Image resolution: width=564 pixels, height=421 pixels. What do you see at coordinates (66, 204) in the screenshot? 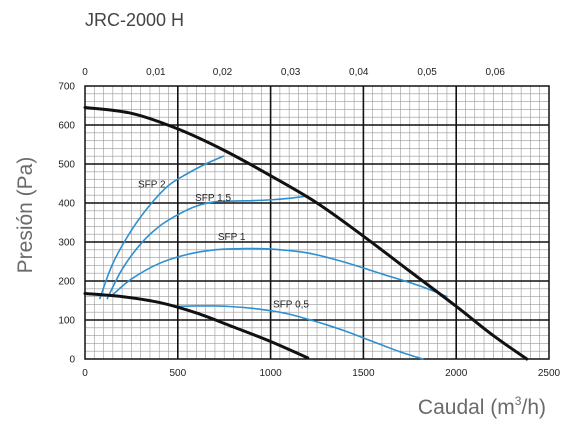
I see `y-tick-label: 400` at bounding box center [66, 204].